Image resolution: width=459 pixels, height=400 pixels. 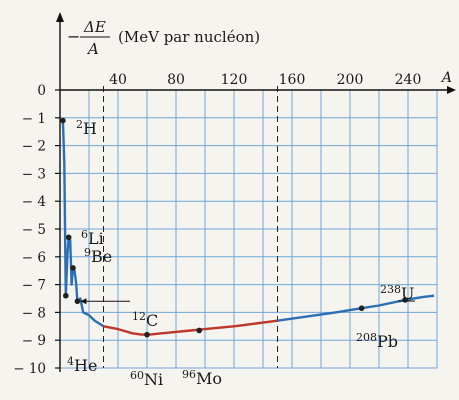 I want to click on label-h: 2H, so click(x=86, y=128).